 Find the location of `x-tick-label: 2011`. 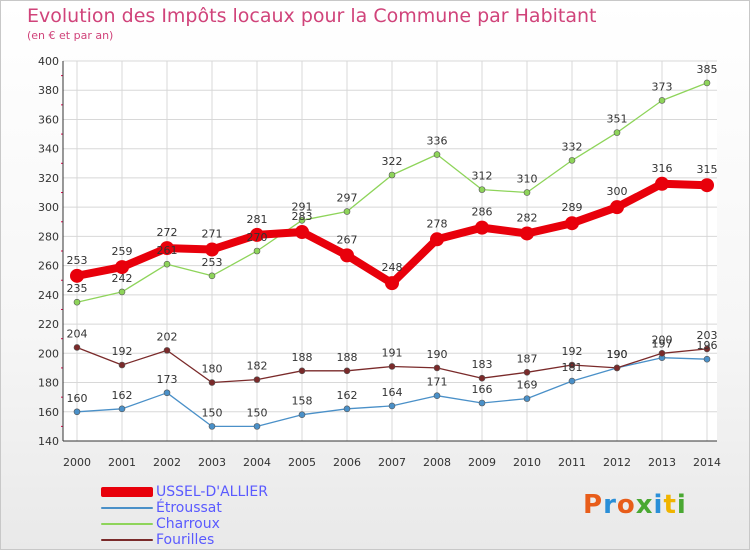

x-tick-label: 2011 is located at coordinates (572, 462).